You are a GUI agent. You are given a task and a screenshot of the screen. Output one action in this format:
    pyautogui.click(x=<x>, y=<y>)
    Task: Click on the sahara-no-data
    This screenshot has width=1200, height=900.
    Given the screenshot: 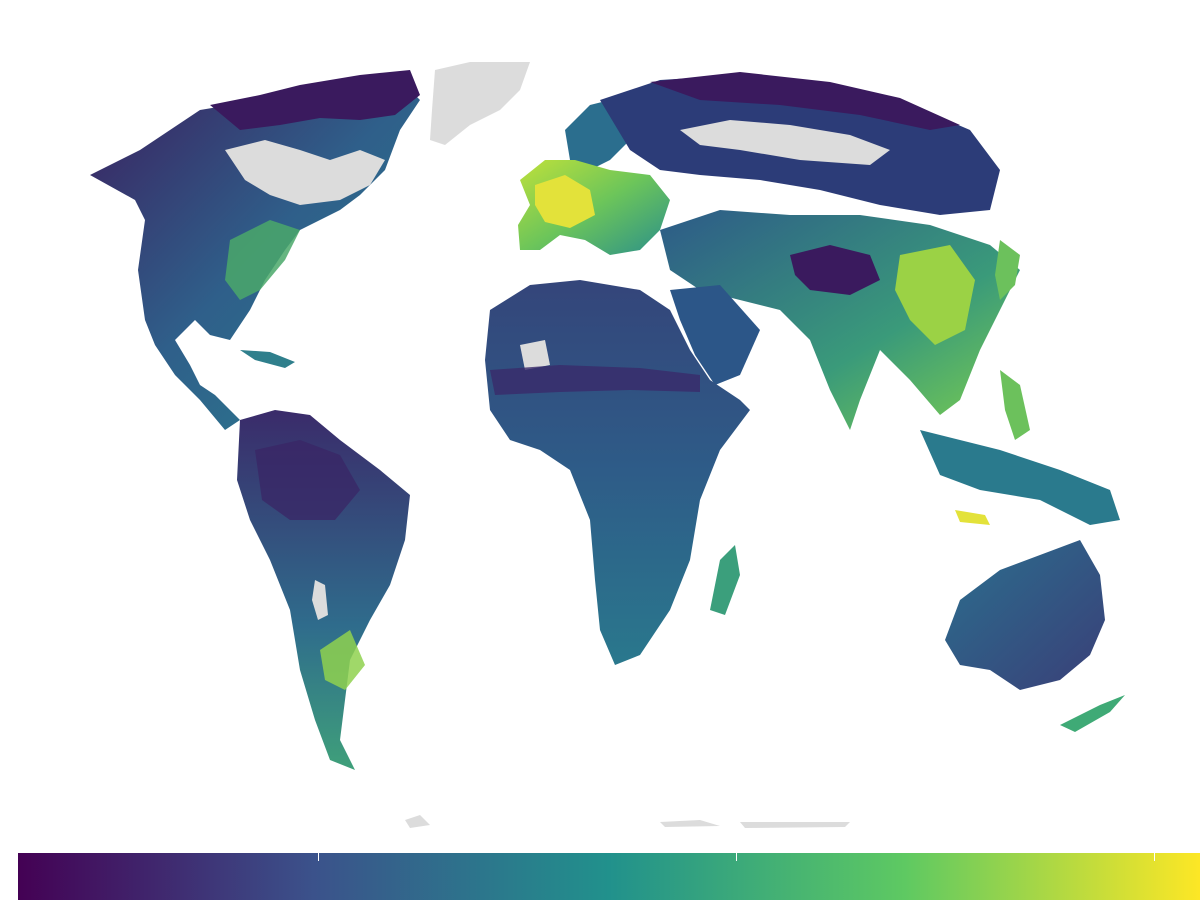 What is the action you would take?
    pyautogui.click(x=535, y=355)
    